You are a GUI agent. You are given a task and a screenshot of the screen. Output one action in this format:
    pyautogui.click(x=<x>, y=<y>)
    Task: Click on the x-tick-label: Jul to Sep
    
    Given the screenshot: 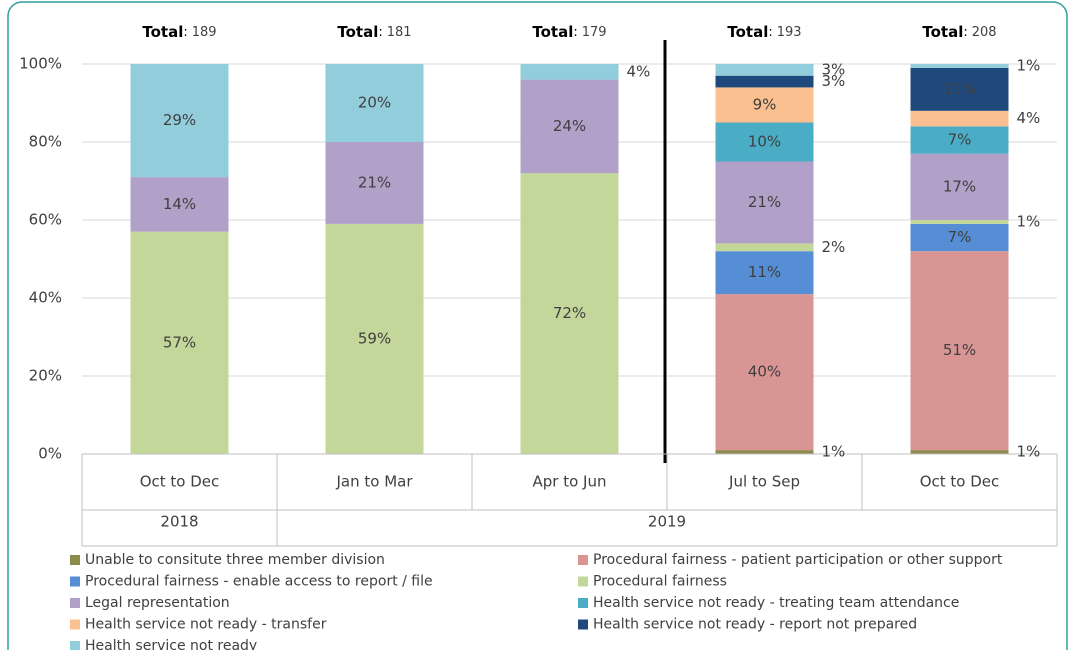 What is the action you would take?
    pyautogui.click(x=764, y=482)
    